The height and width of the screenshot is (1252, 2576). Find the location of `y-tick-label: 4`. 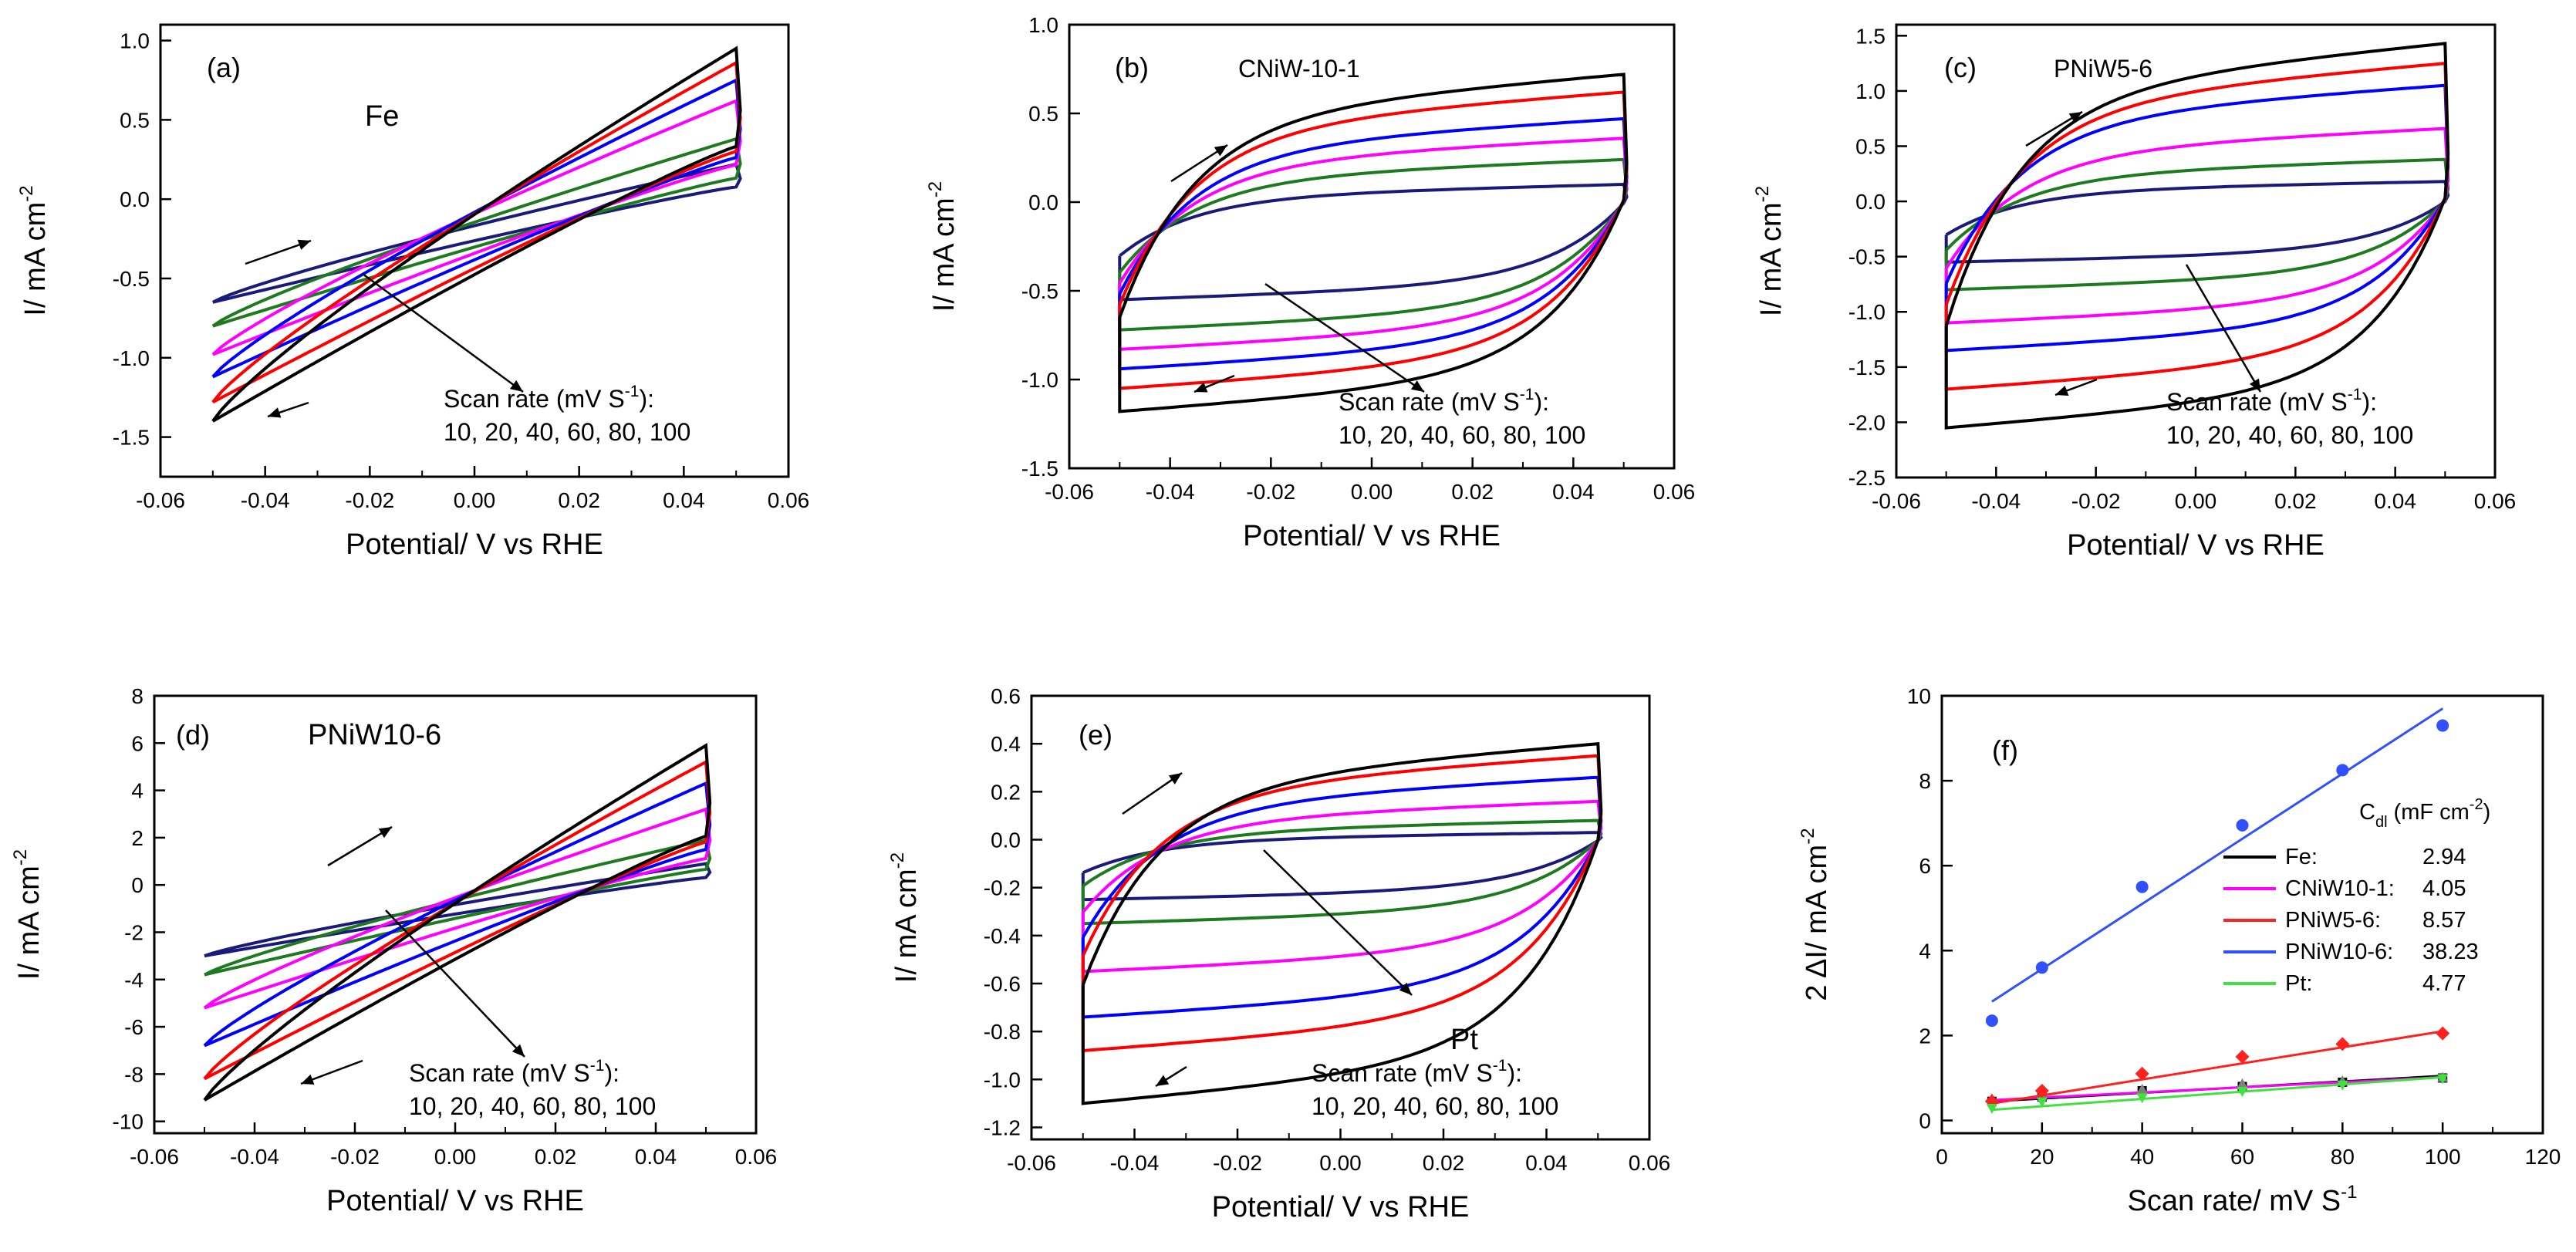

y-tick-label: 4 is located at coordinates (1925, 951).